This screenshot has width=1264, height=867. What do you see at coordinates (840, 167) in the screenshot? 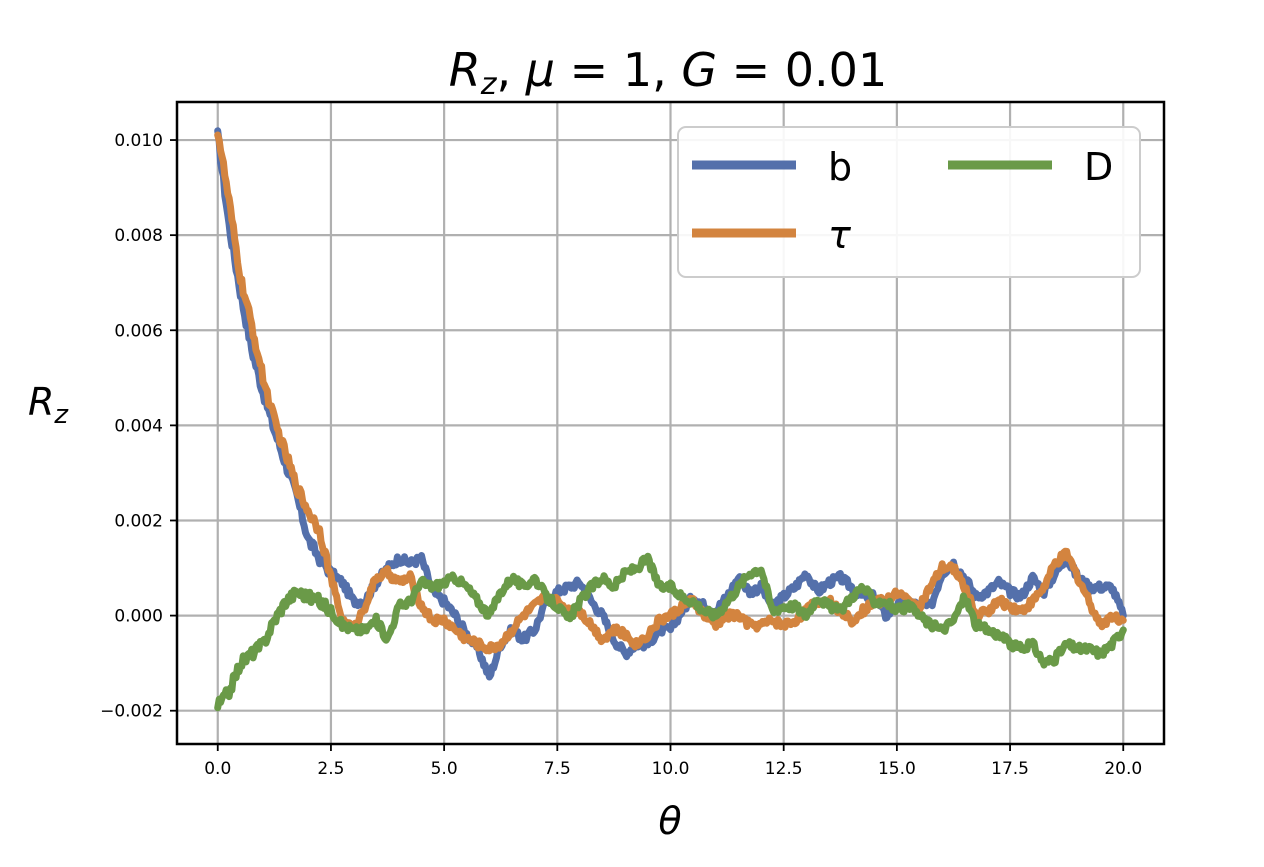
I see `legend-label-b: b` at bounding box center [840, 167].